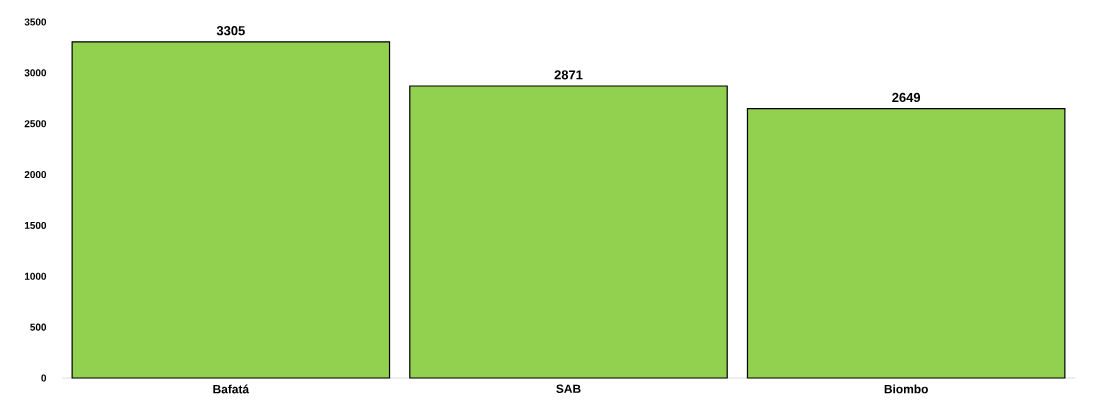 The height and width of the screenshot is (412, 1118). Describe the element at coordinates (44, 378) in the screenshot. I see `y-tick-label: 0` at that location.